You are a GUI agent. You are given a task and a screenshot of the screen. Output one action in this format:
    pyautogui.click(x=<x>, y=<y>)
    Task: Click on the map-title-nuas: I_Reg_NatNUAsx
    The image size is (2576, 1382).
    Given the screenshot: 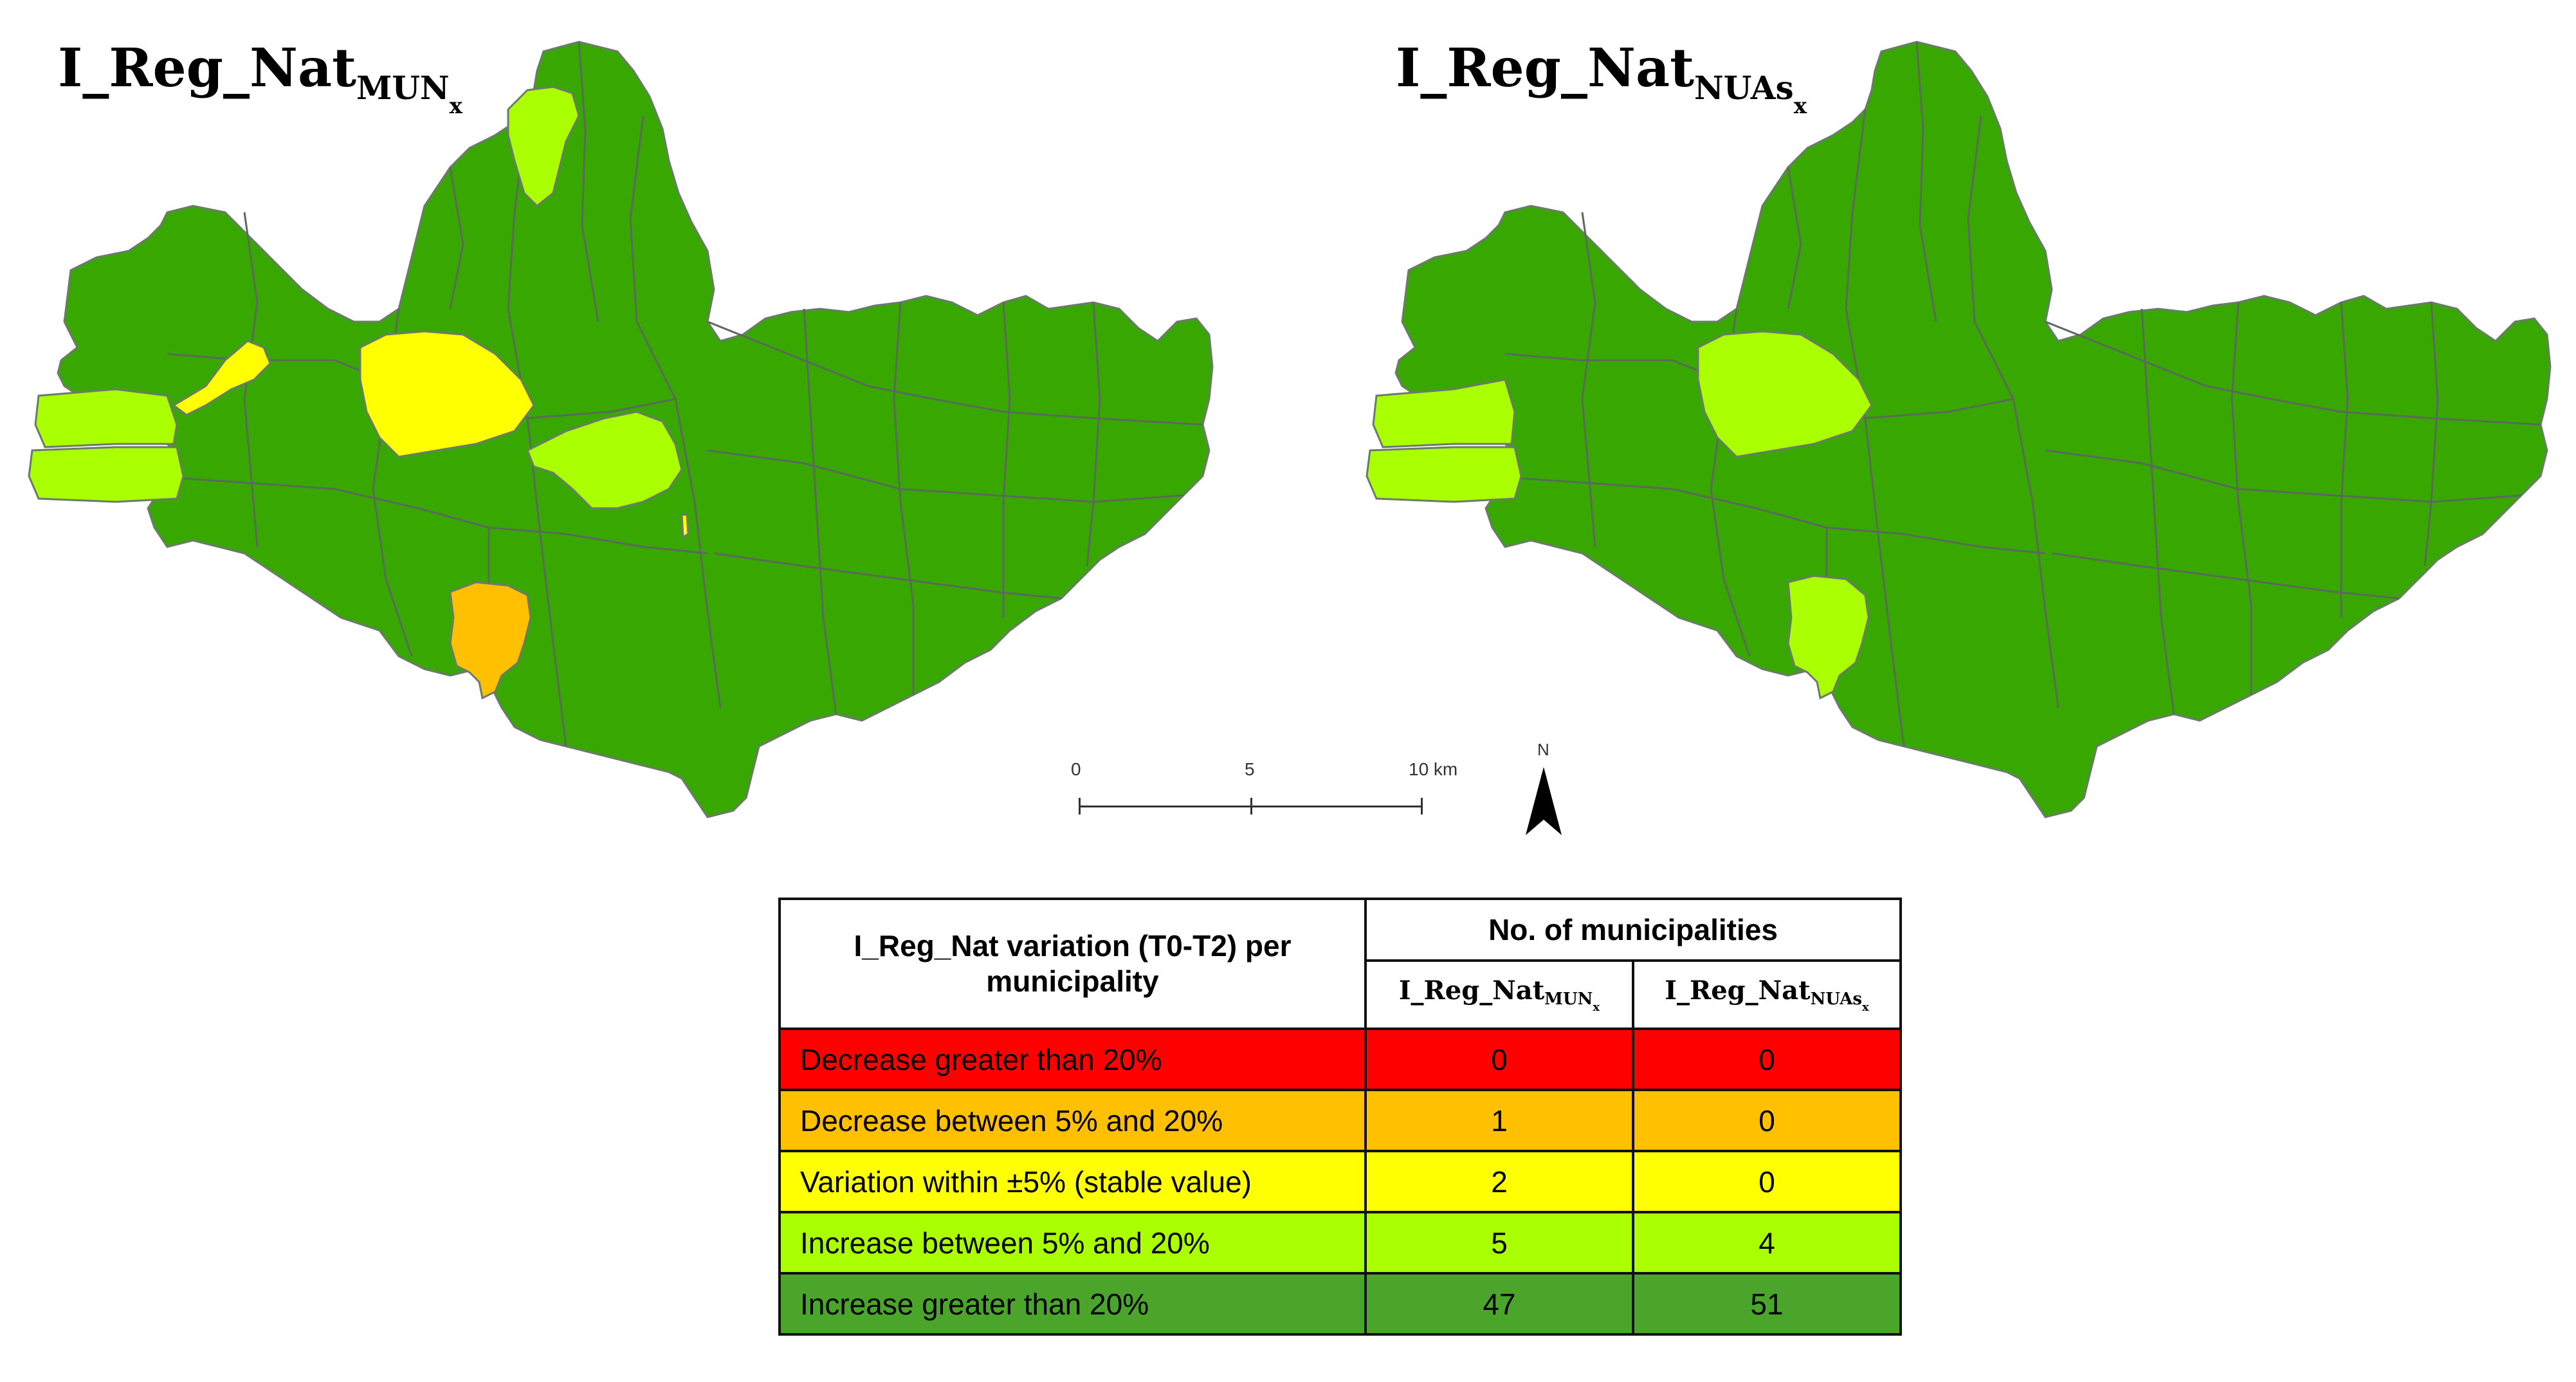 What is the action you would take?
    pyautogui.click(x=1602, y=80)
    